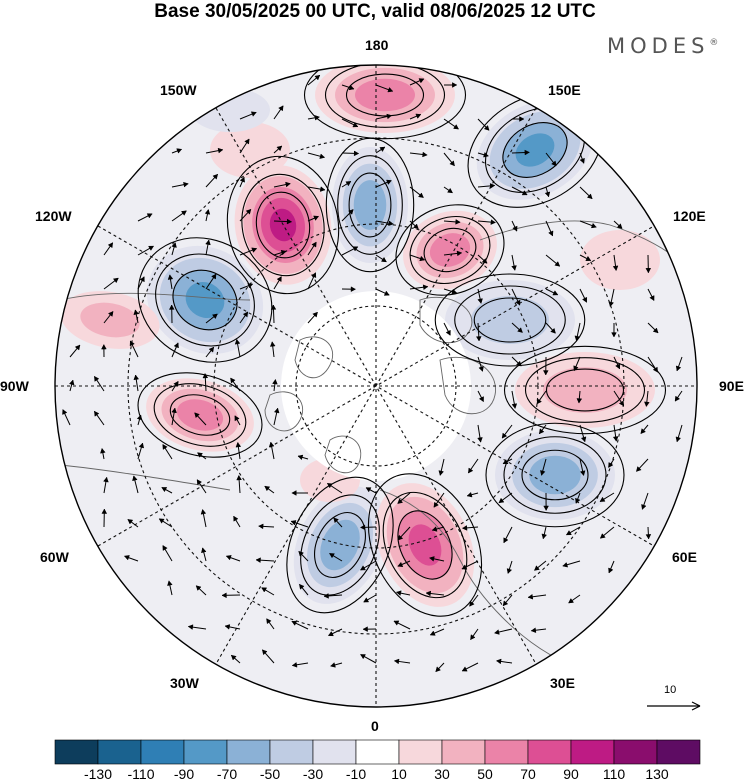 This screenshot has height=783, width=750. Describe the element at coordinates (178, 90) in the screenshot. I see `lon-label-150w: 150W` at that location.